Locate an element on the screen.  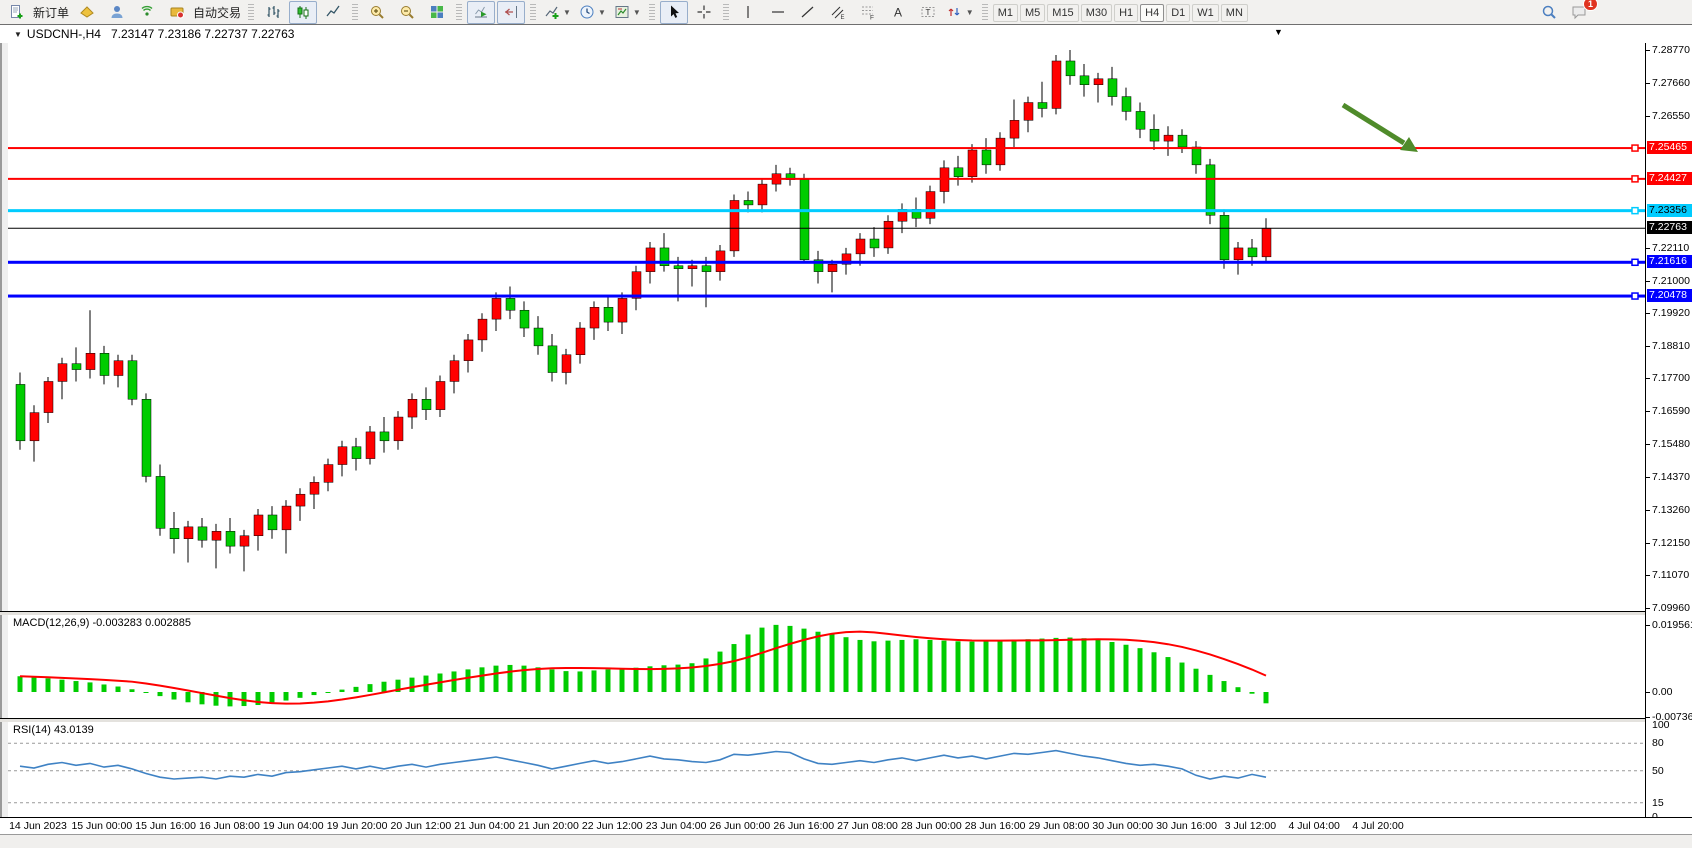
line-chart-button is located at coordinates (333, 12).